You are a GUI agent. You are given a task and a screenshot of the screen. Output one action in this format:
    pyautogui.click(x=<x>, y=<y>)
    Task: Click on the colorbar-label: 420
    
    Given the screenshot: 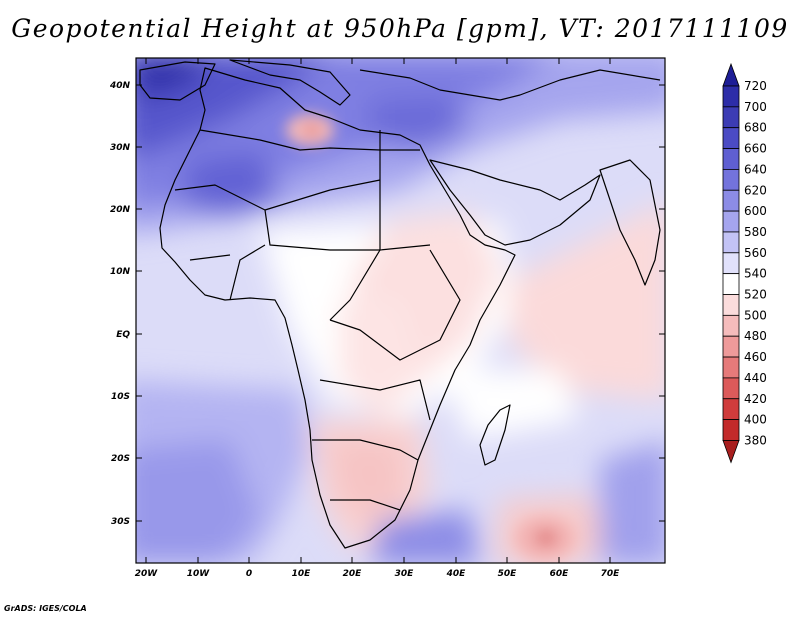 What is the action you would take?
    pyautogui.click(x=755, y=399)
    